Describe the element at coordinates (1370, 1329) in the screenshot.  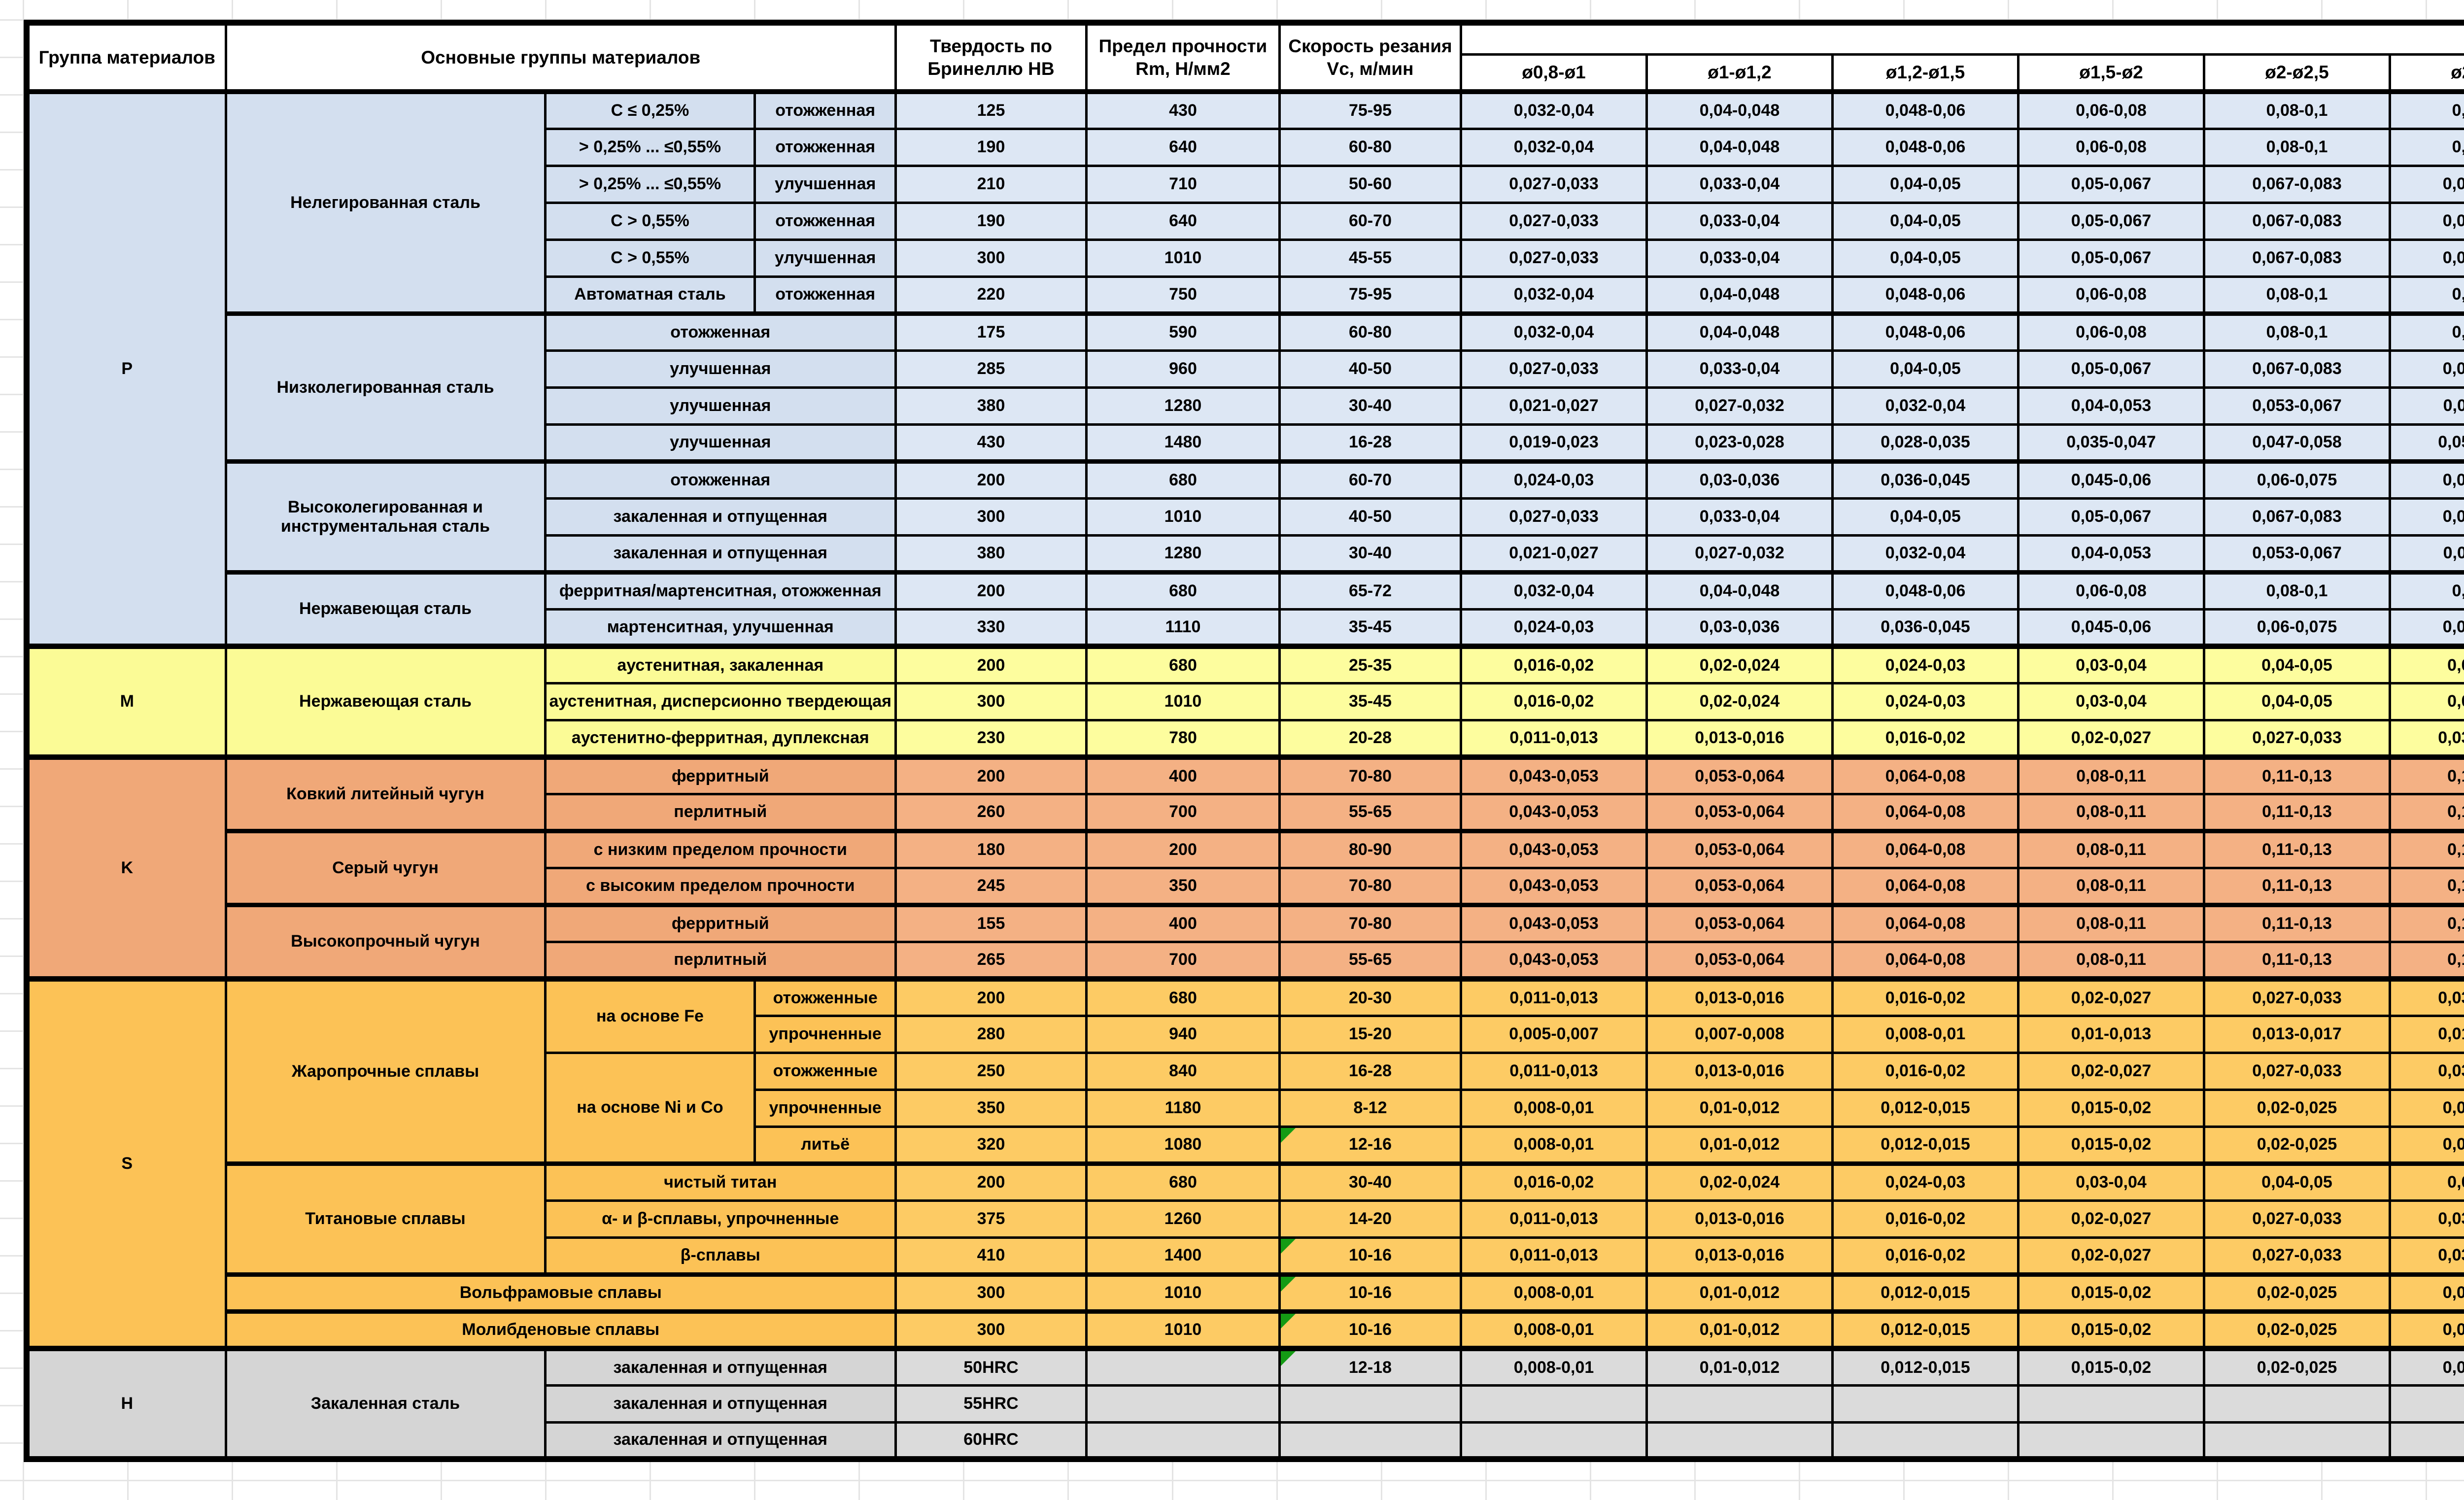
I see `vc-value: 10-16` at that location.